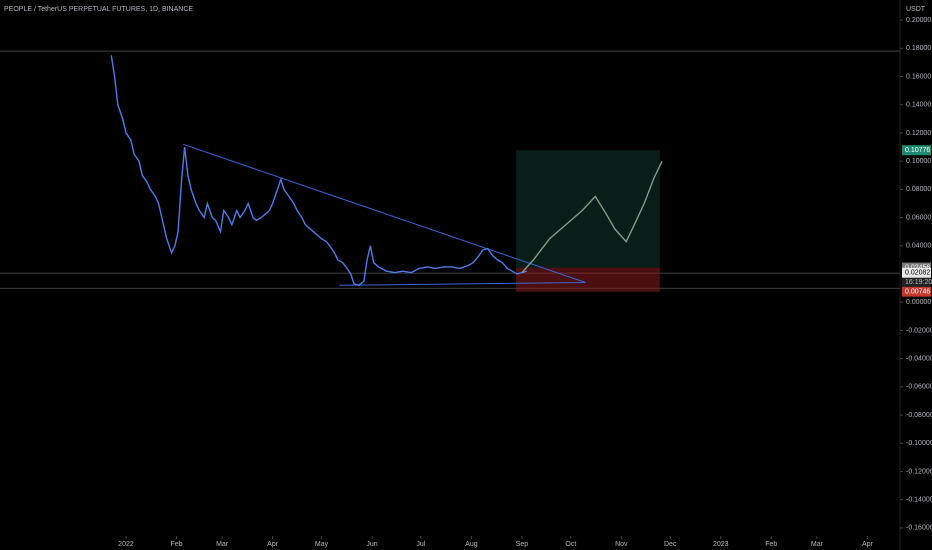  Describe the element at coordinates (919, 500) in the screenshot. I see `y-tick-label: -0.14000` at that location.